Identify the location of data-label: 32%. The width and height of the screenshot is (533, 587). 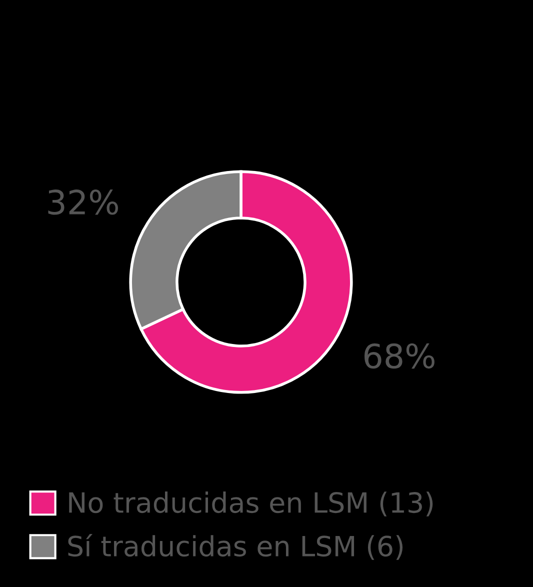
(83, 202).